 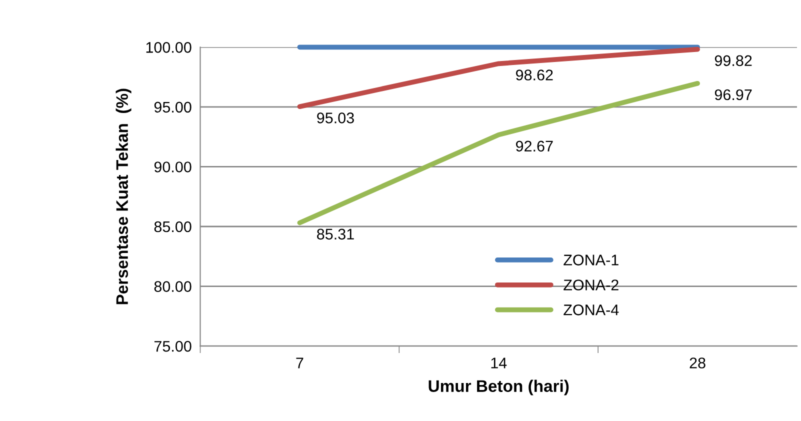 I want to click on x-tick-label: 28, so click(x=698, y=363).